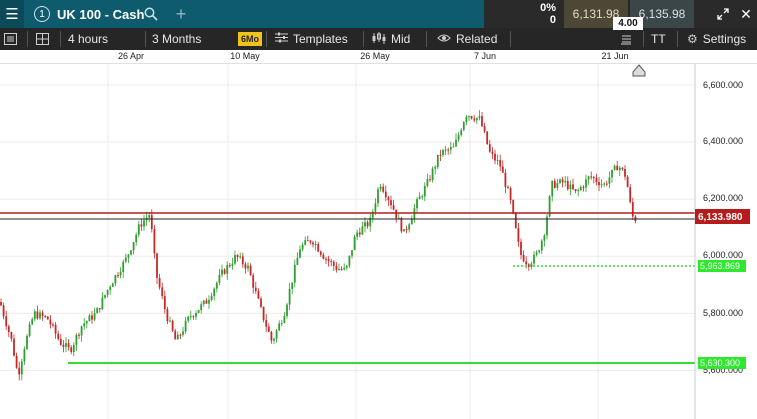 This screenshot has width=757, height=419. Describe the element at coordinates (746, 13) in the screenshot. I see `close-icon: ✕` at that location.